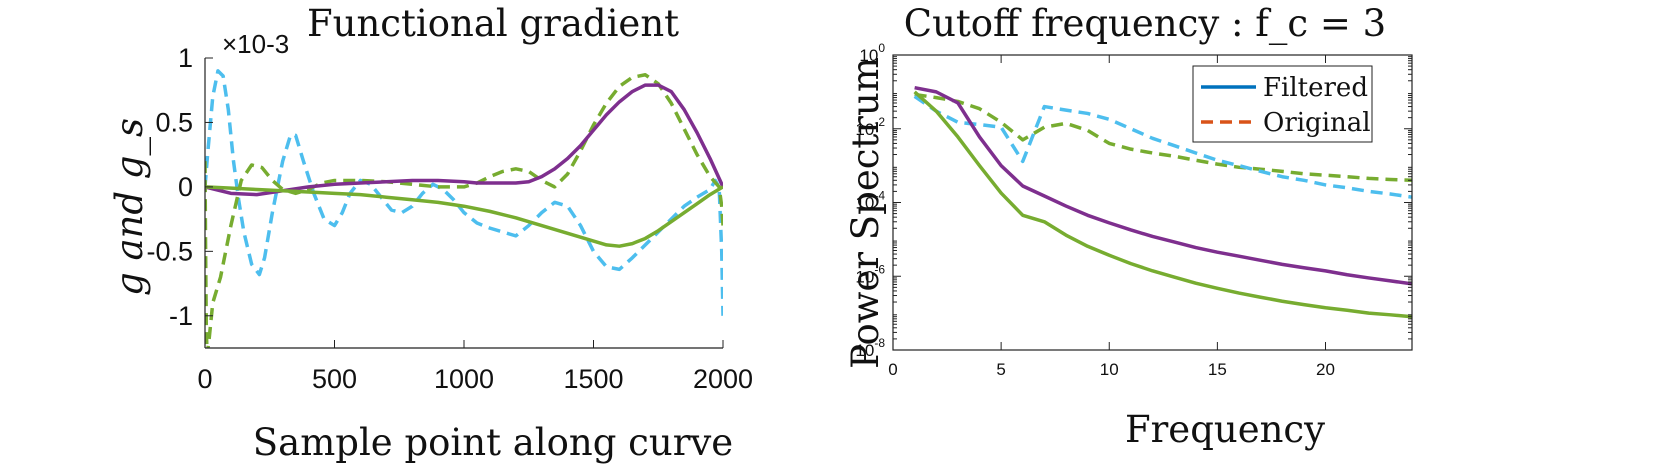 The width and height of the screenshot is (1654, 472). Describe the element at coordinates (493, 23) in the screenshot. I see `chart-title: Functional gradient` at that location.